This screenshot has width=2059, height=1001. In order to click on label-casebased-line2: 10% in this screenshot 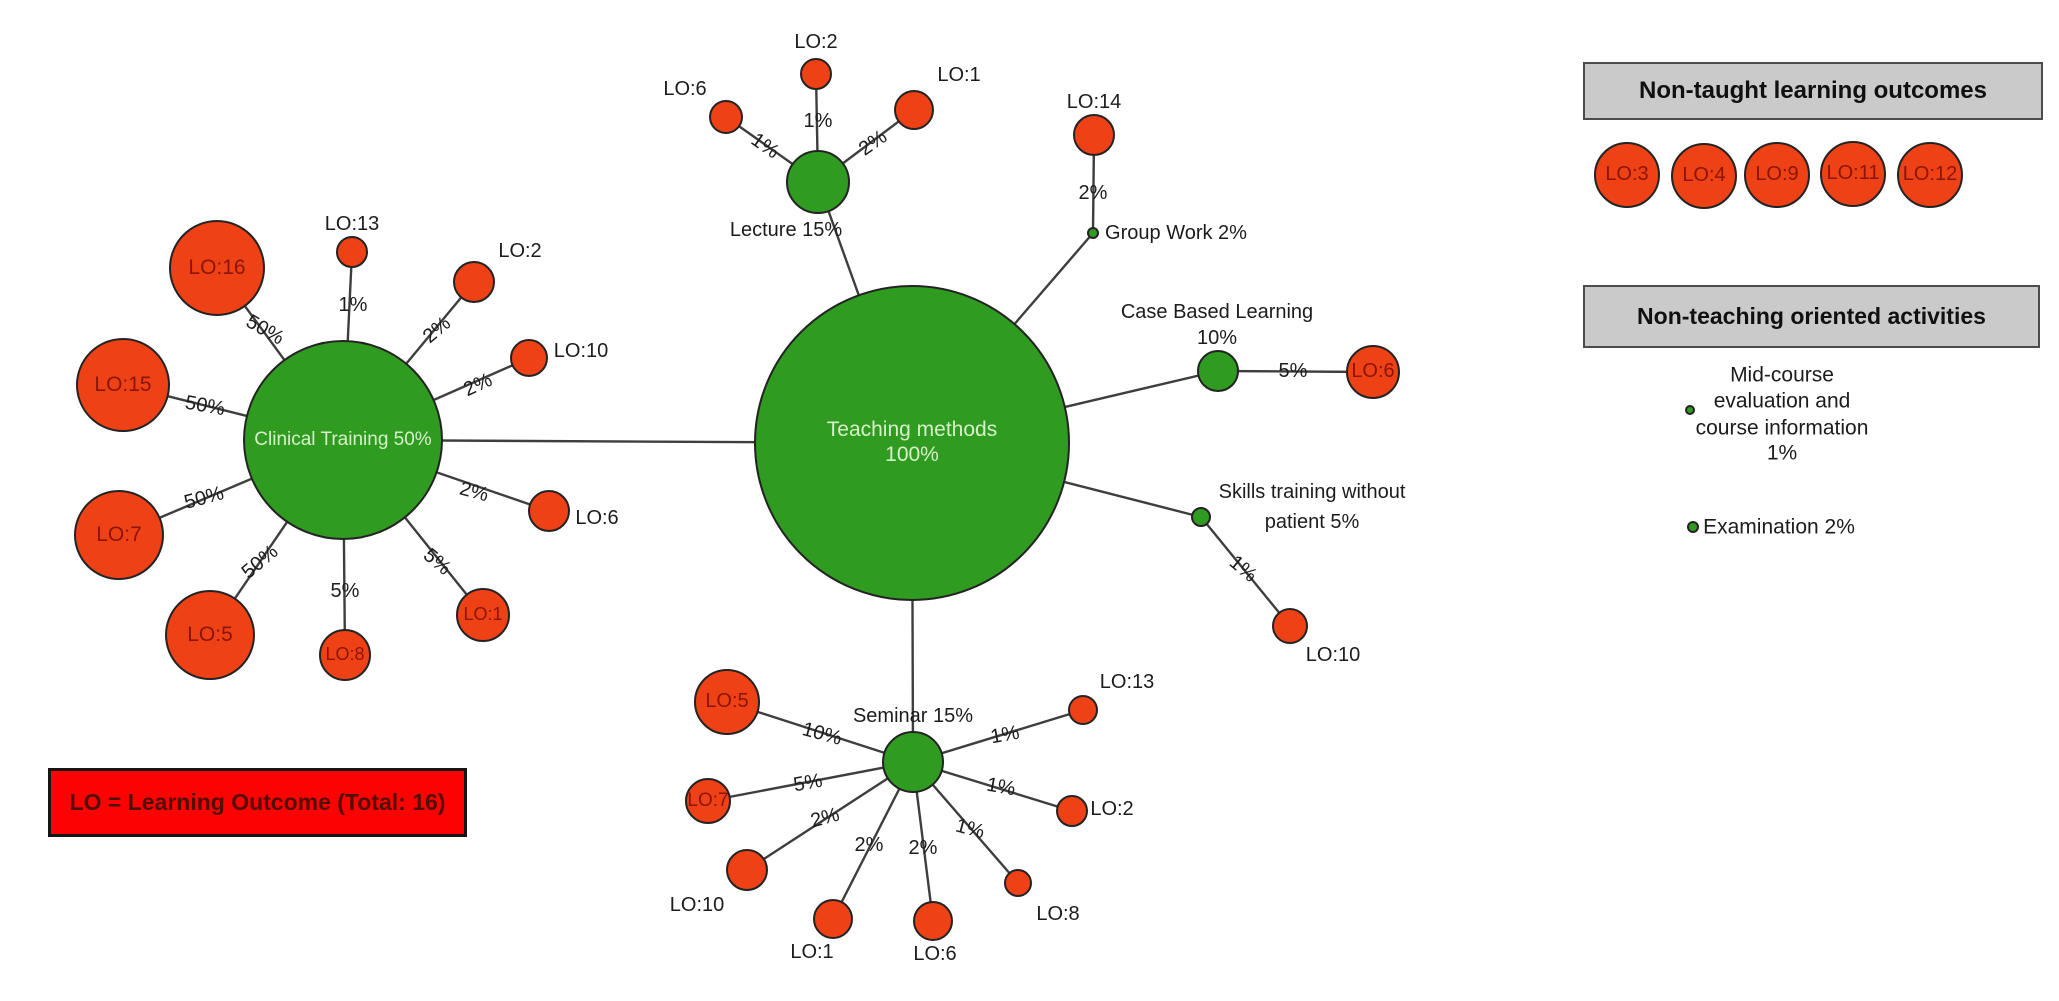, I will do `click(1217, 338)`.